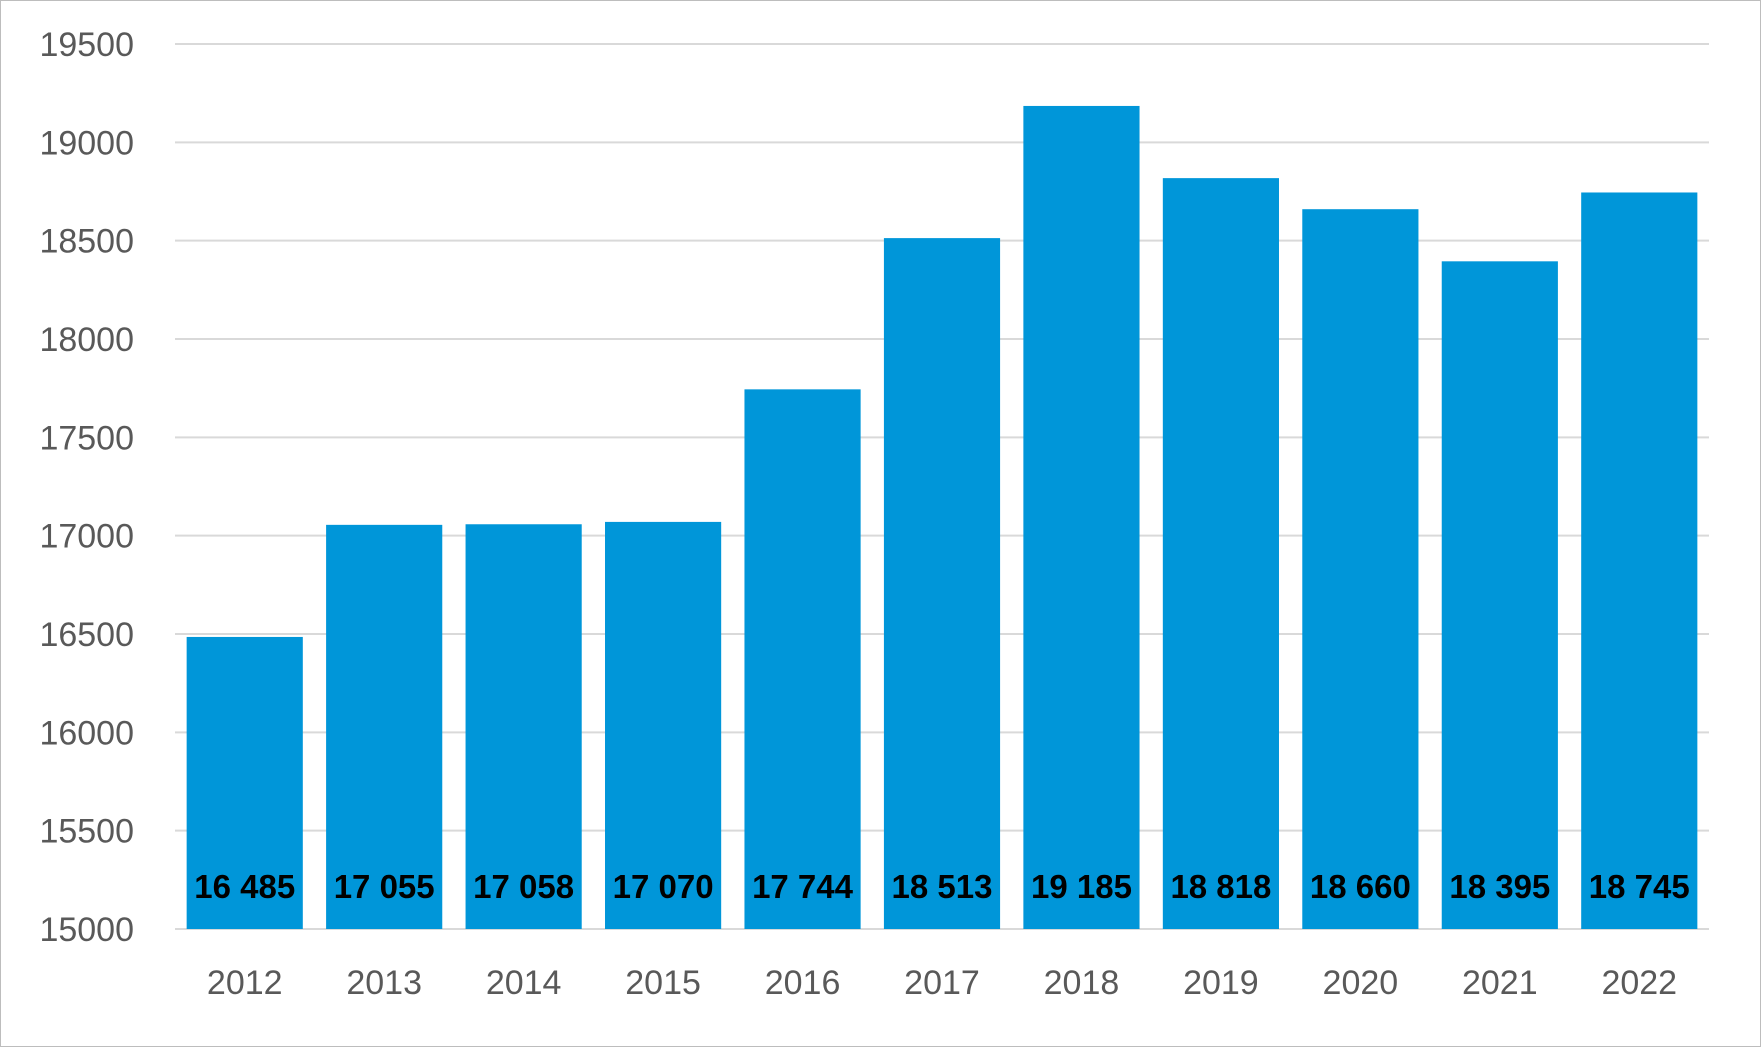  Describe the element at coordinates (1639, 886) in the screenshot. I see `data-label: 18 745` at that location.